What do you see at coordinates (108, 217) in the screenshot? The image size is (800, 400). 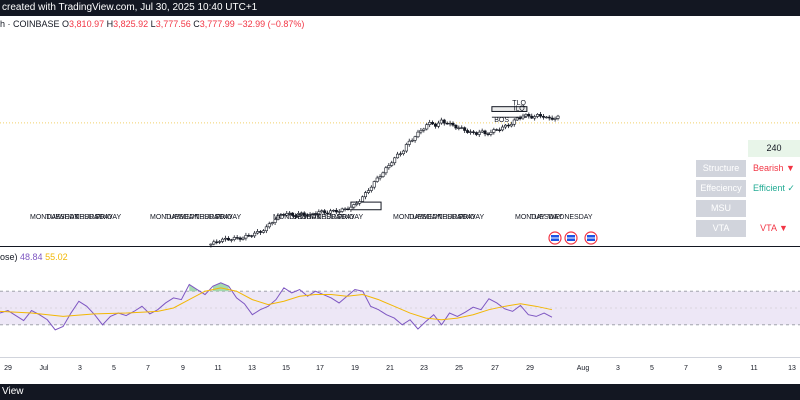 I see `weekday-label: FRIDAY` at bounding box center [108, 217].